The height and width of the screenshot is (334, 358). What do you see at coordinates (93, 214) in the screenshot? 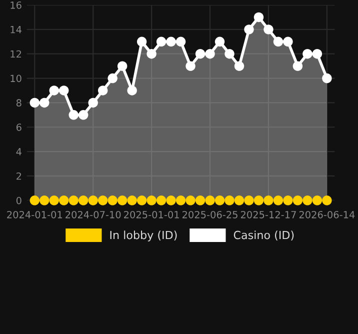
I see `x-tick-label: 2024-07-10` at bounding box center [93, 214].